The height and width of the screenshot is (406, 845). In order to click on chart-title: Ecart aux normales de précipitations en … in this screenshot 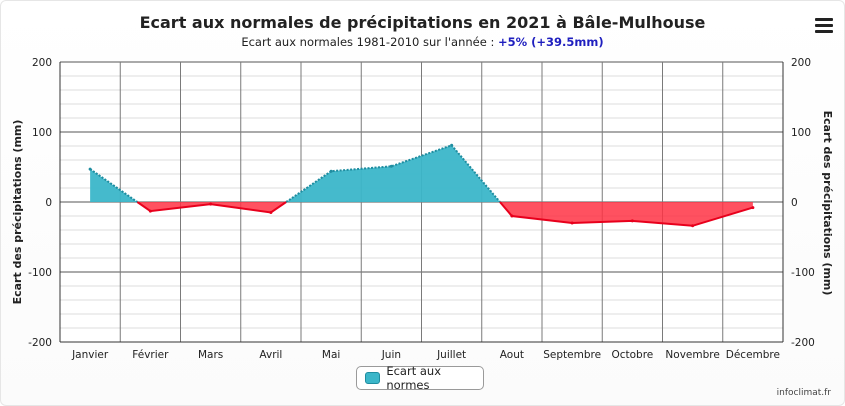, I will do `click(422, 22)`.